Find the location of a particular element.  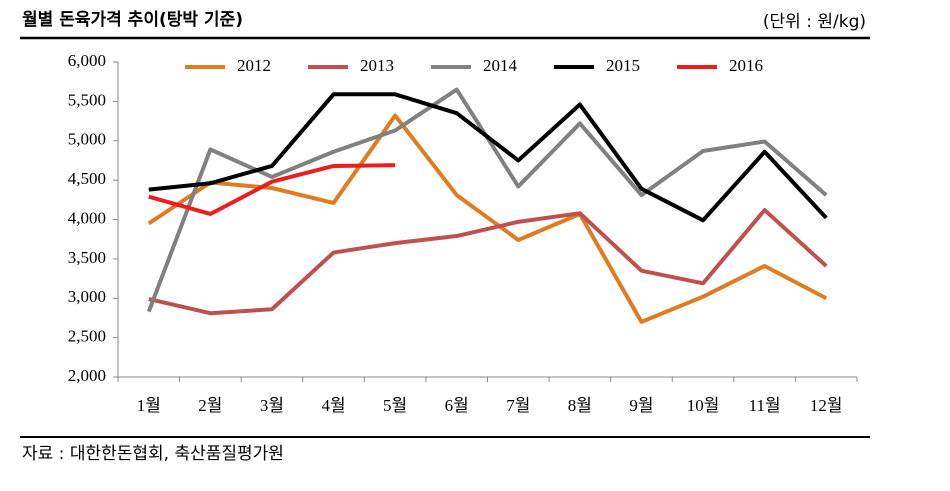

y-tick-label: 3,500 is located at coordinates (87, 257).